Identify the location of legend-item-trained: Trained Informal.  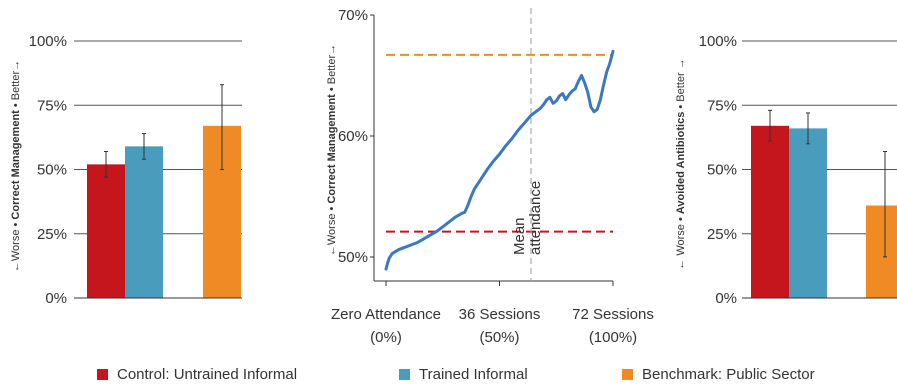
(463, 374).